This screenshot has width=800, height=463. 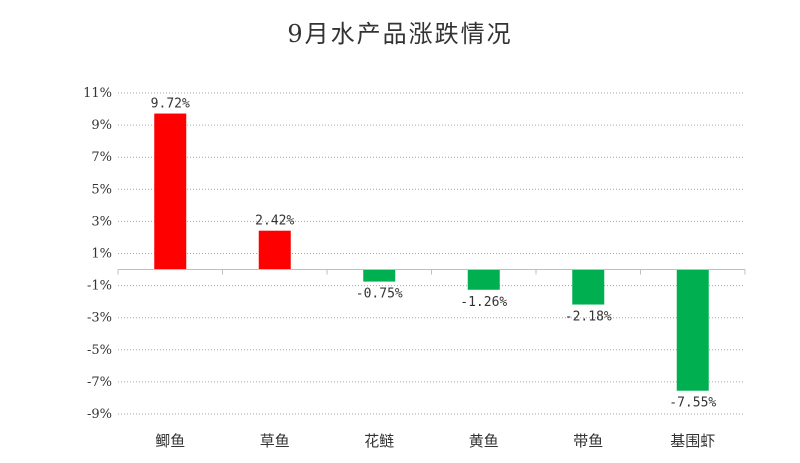 What do you see at coordinates (435, 441) in the screenshot?
I see `category-labels: 鲫鱼 草鱼 花鲢 黄鱼 带鱼 基围虾` at bounding box center [435, 441].